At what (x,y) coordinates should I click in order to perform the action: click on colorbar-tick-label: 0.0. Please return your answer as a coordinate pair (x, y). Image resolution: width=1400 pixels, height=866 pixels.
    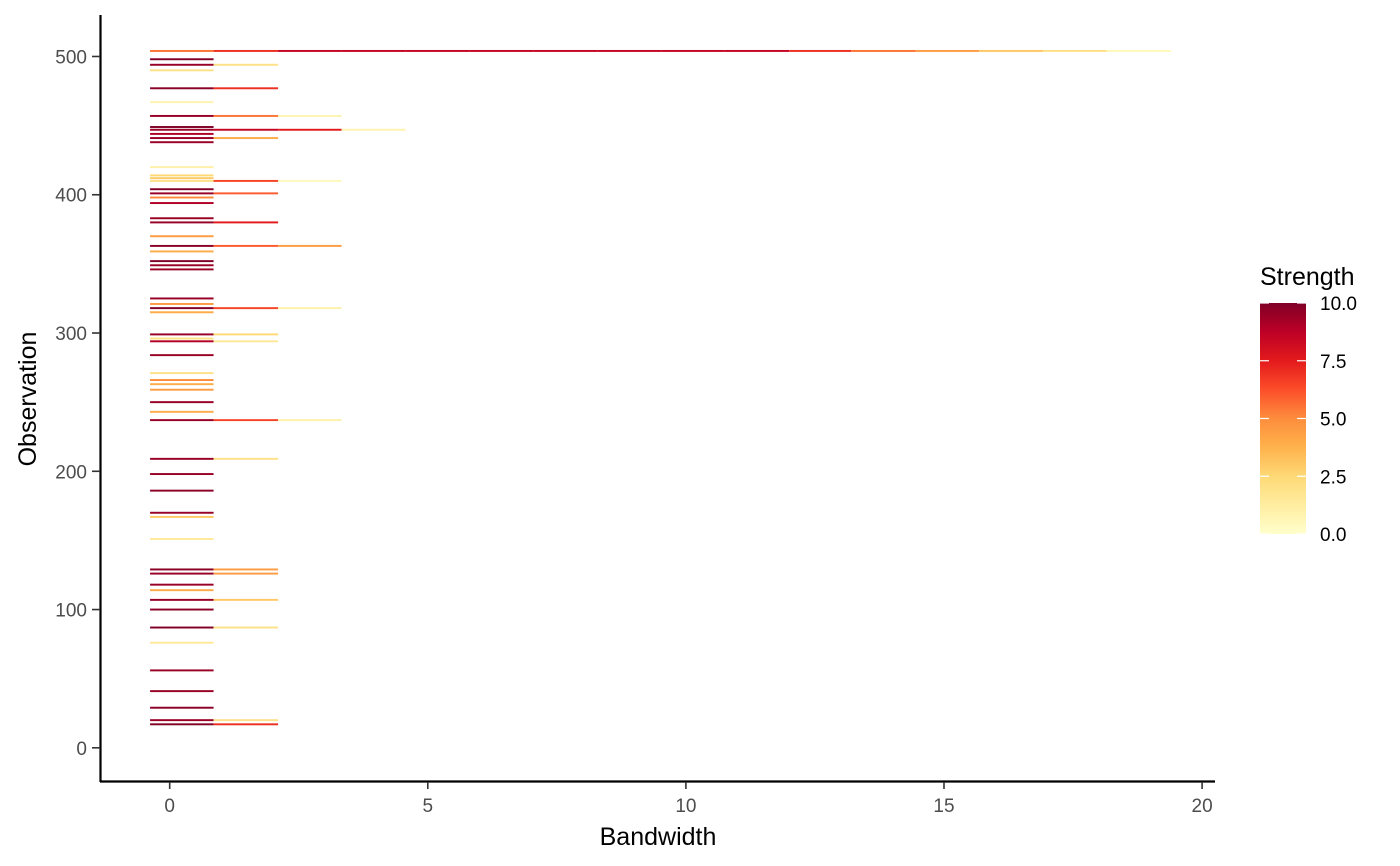
    Looking at the image, I should click on (1333, 535).